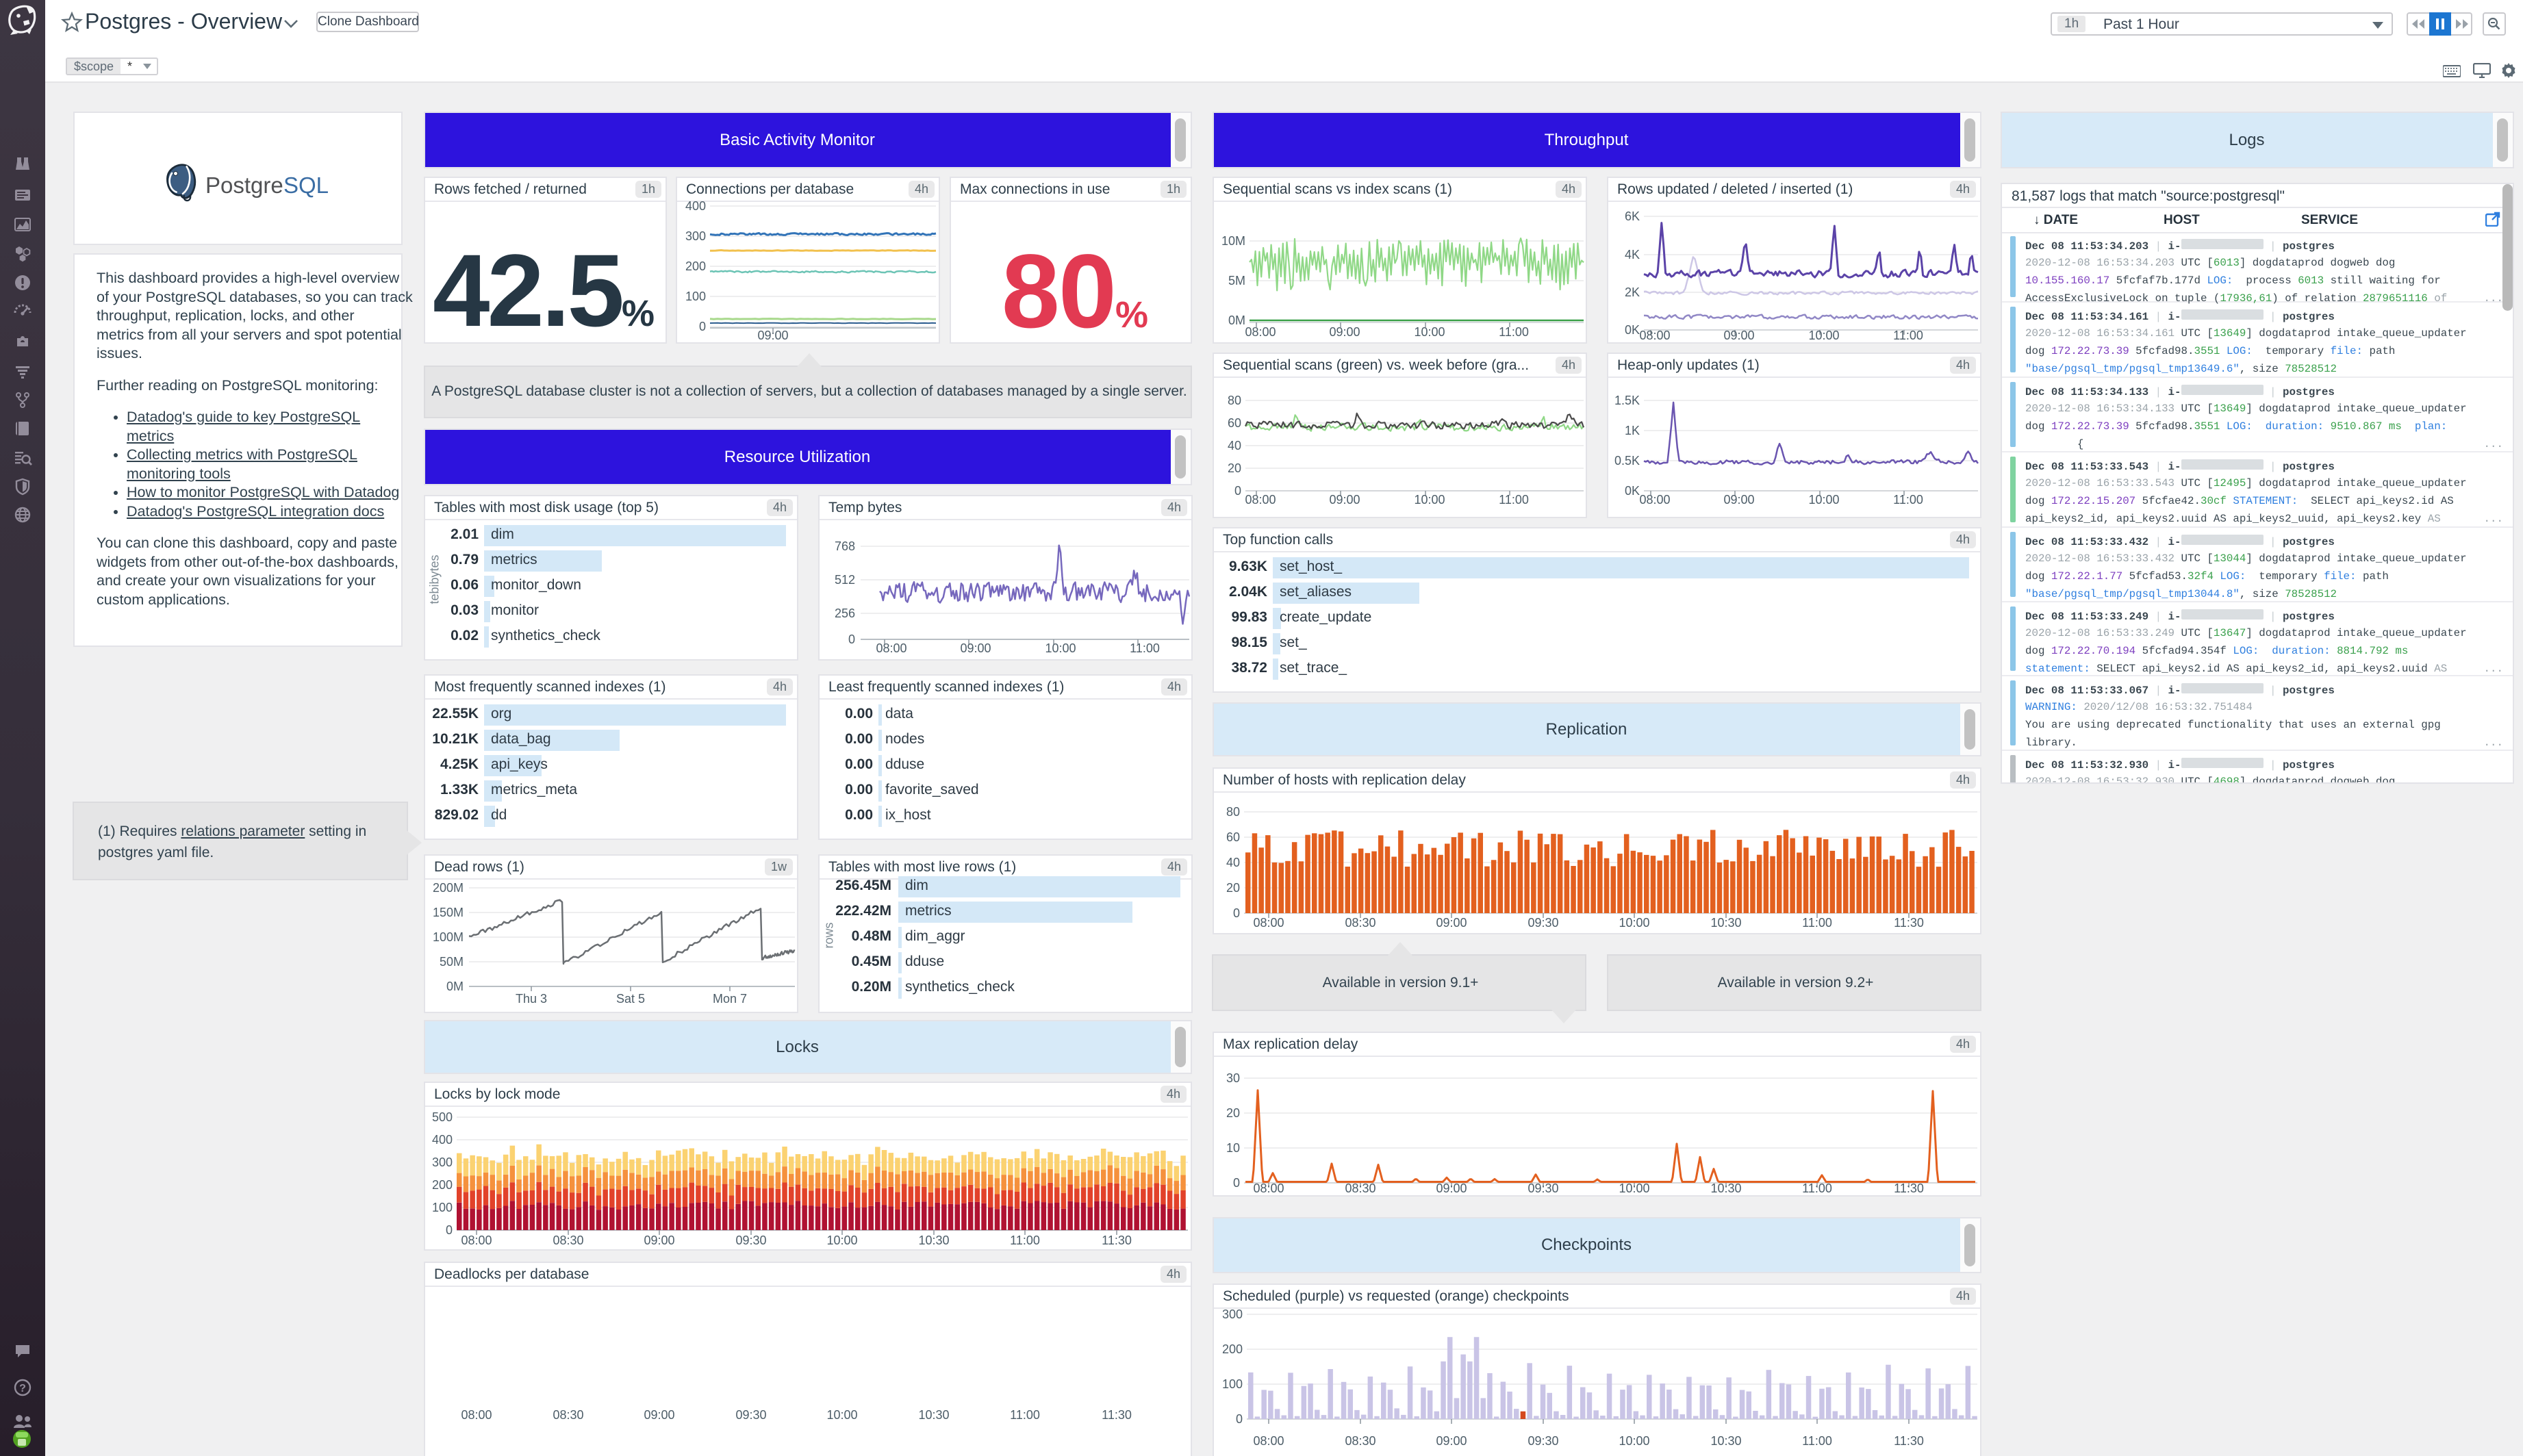  Describe the element at coordinates (306, 186) in the screenshot. I see `svg-text: SQL` at that location.